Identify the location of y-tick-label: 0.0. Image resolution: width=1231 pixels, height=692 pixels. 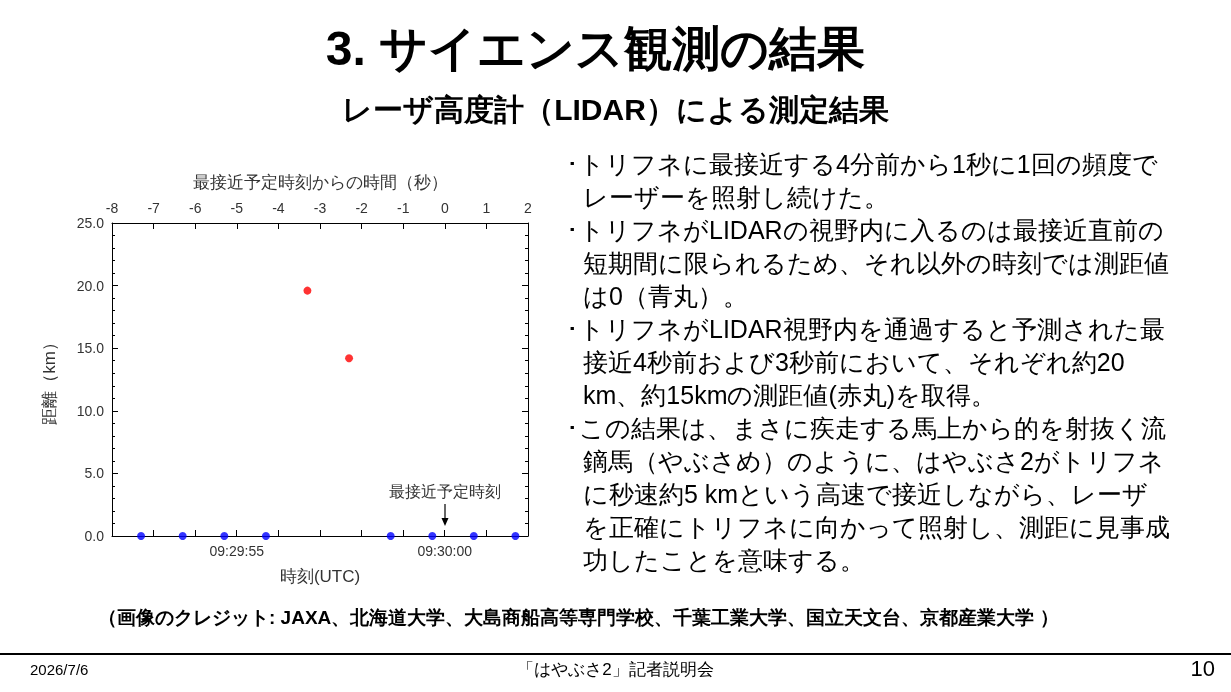
(94, 536).